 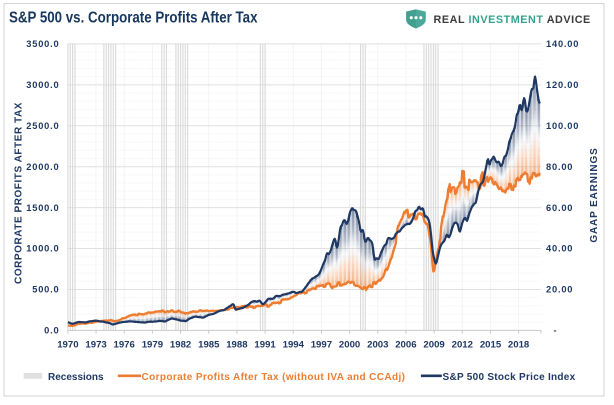 What do you see at coordinates (559, 208) in the screenshot?
I see `svg-text: 60.00` at bounding box center [559, 208].